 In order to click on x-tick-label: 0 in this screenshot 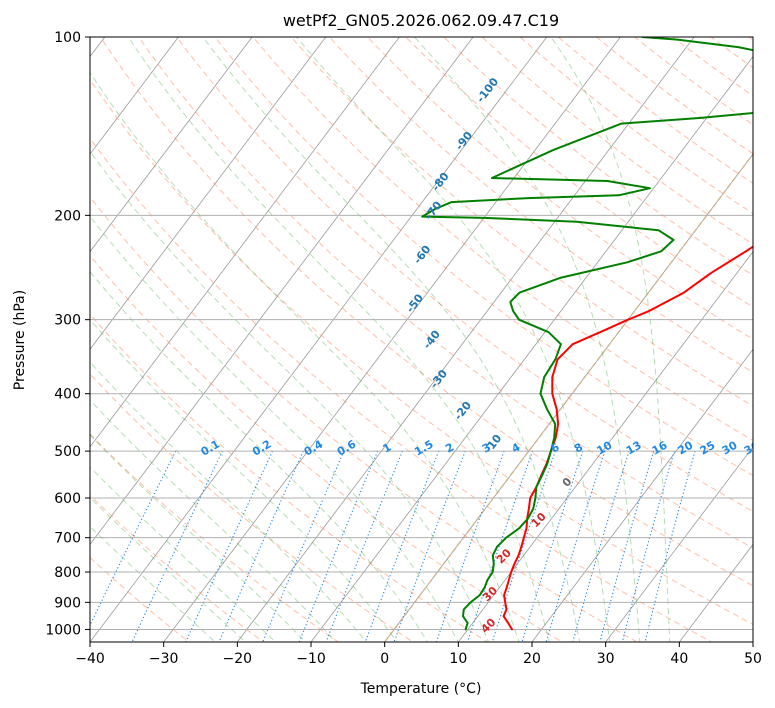, I will do `click(384, 659)`.